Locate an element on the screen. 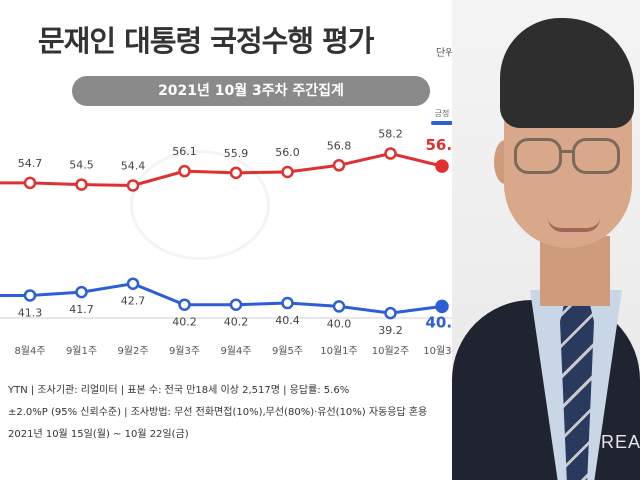 This screenshot has height=480, width=640. x-tick-label: 10월1주 is located at coordinates (339, 351).